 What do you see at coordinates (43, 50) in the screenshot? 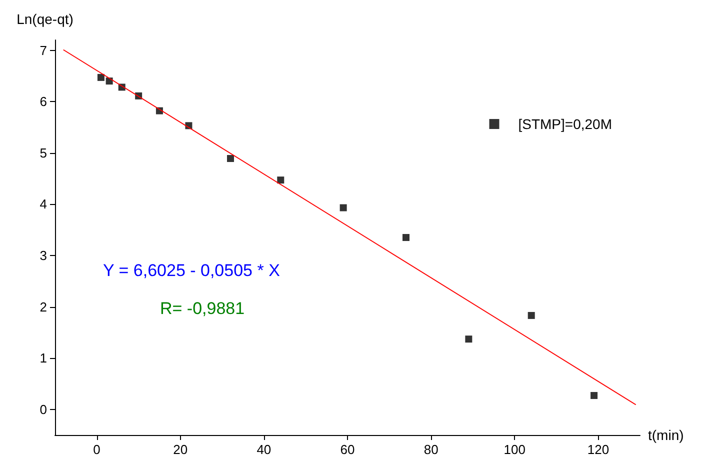
I see `y-tick-label: 7` at bounding box center [43, 50].